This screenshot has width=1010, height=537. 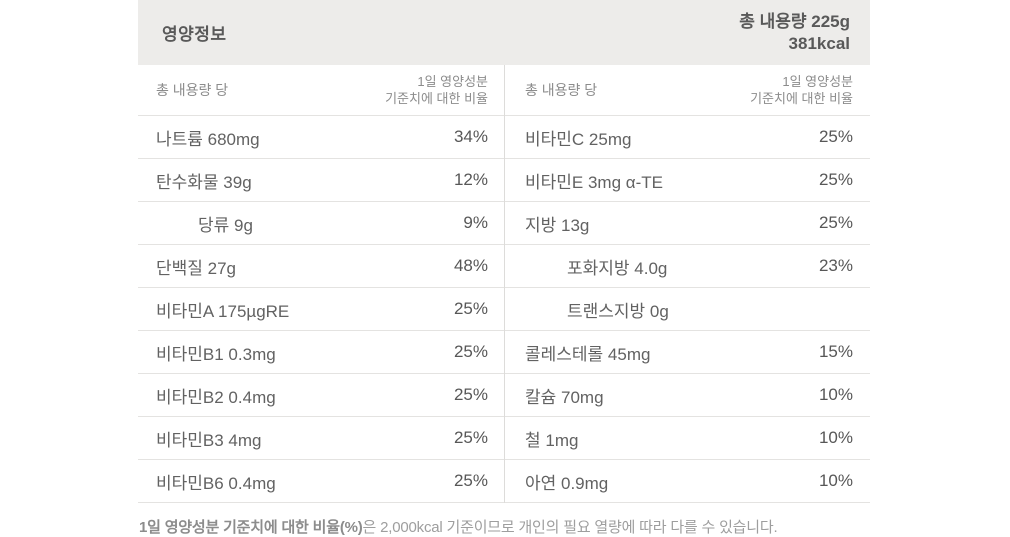 What do you see at coordinates (794, 21) in the screenshot?
I see `total-amount: 총 내용량 225g` at bounding box center [794, 21].